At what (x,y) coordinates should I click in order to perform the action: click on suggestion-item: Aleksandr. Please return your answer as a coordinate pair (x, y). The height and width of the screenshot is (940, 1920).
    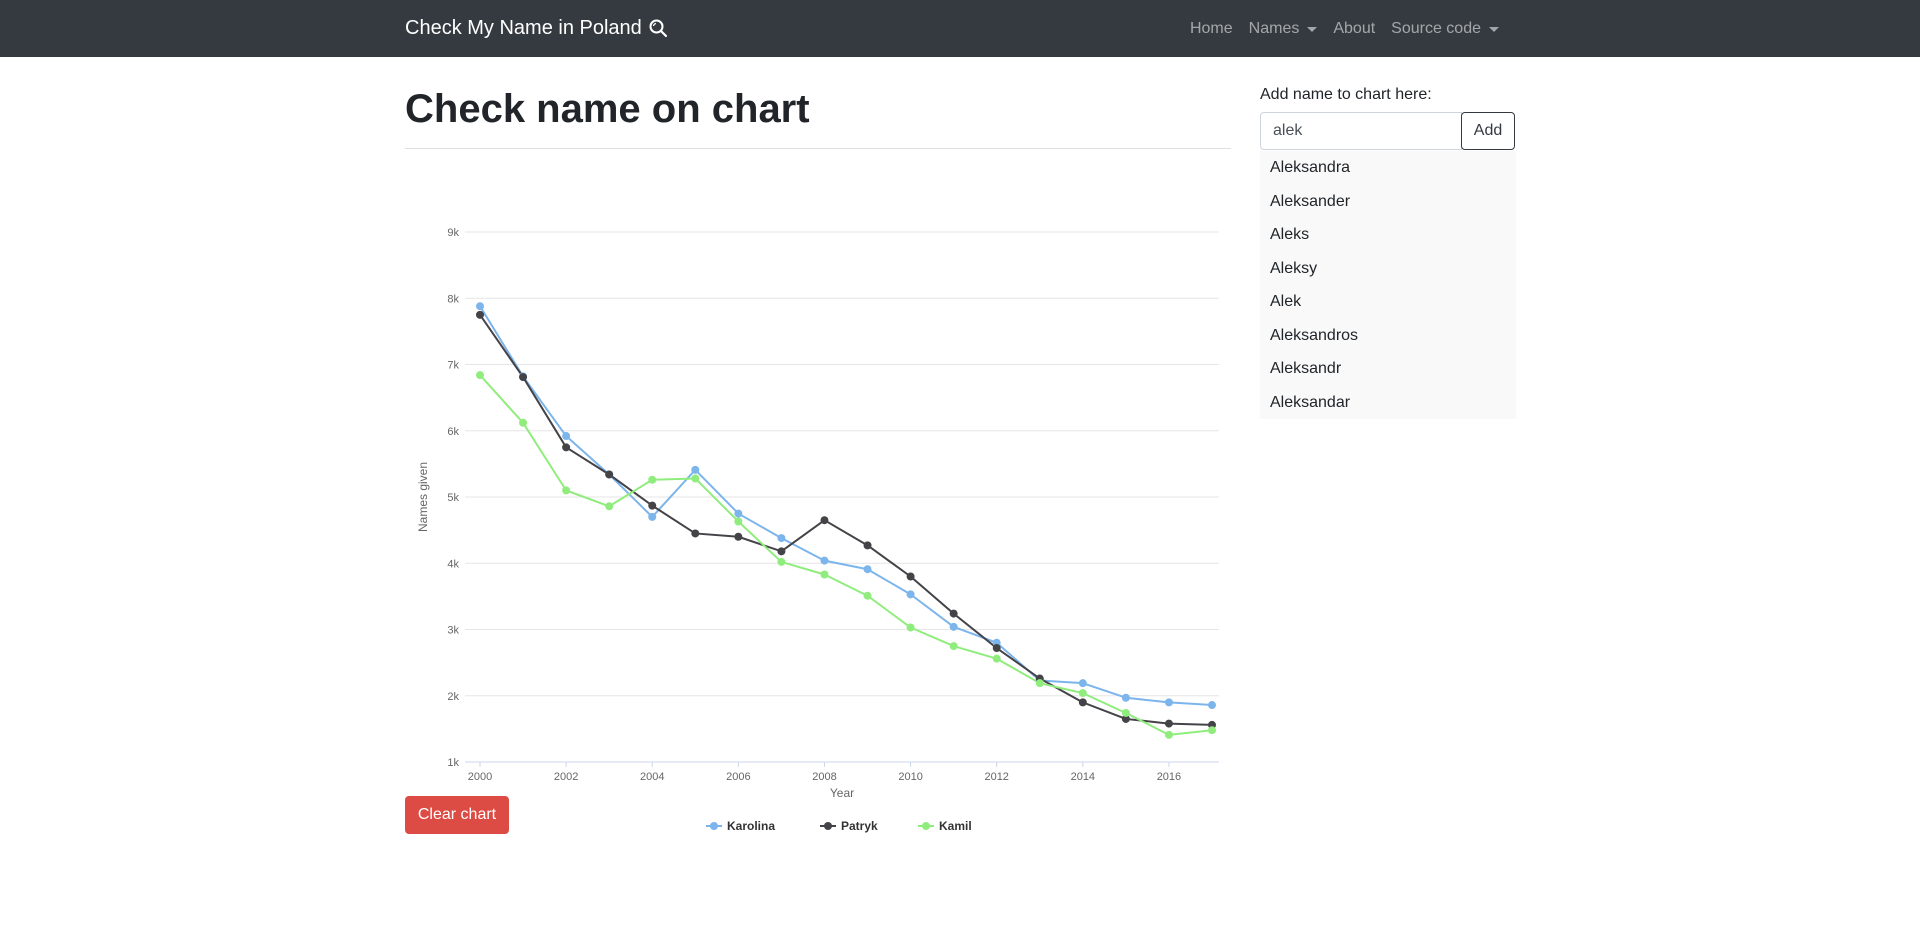
    Looking at the image, I should click on (1306, 368).